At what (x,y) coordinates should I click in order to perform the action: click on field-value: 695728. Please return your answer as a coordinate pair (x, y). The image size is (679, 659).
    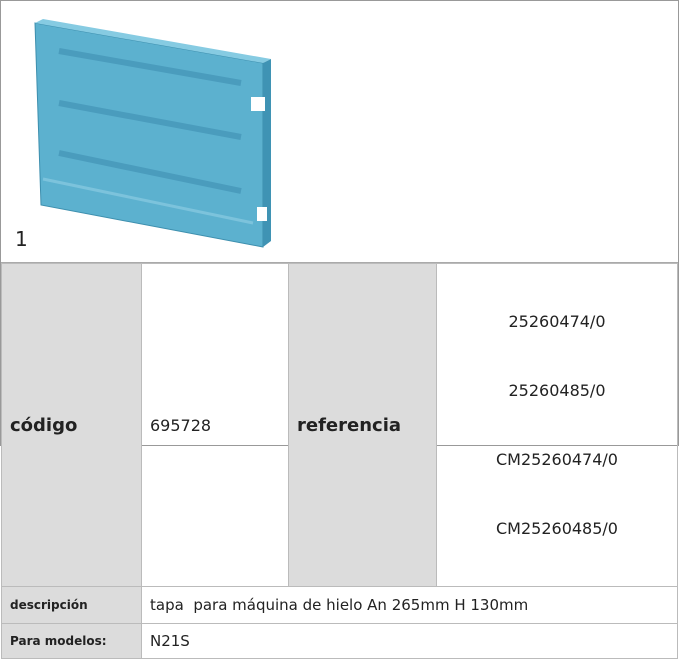
    Looking at the image, I should click on (215, 425).